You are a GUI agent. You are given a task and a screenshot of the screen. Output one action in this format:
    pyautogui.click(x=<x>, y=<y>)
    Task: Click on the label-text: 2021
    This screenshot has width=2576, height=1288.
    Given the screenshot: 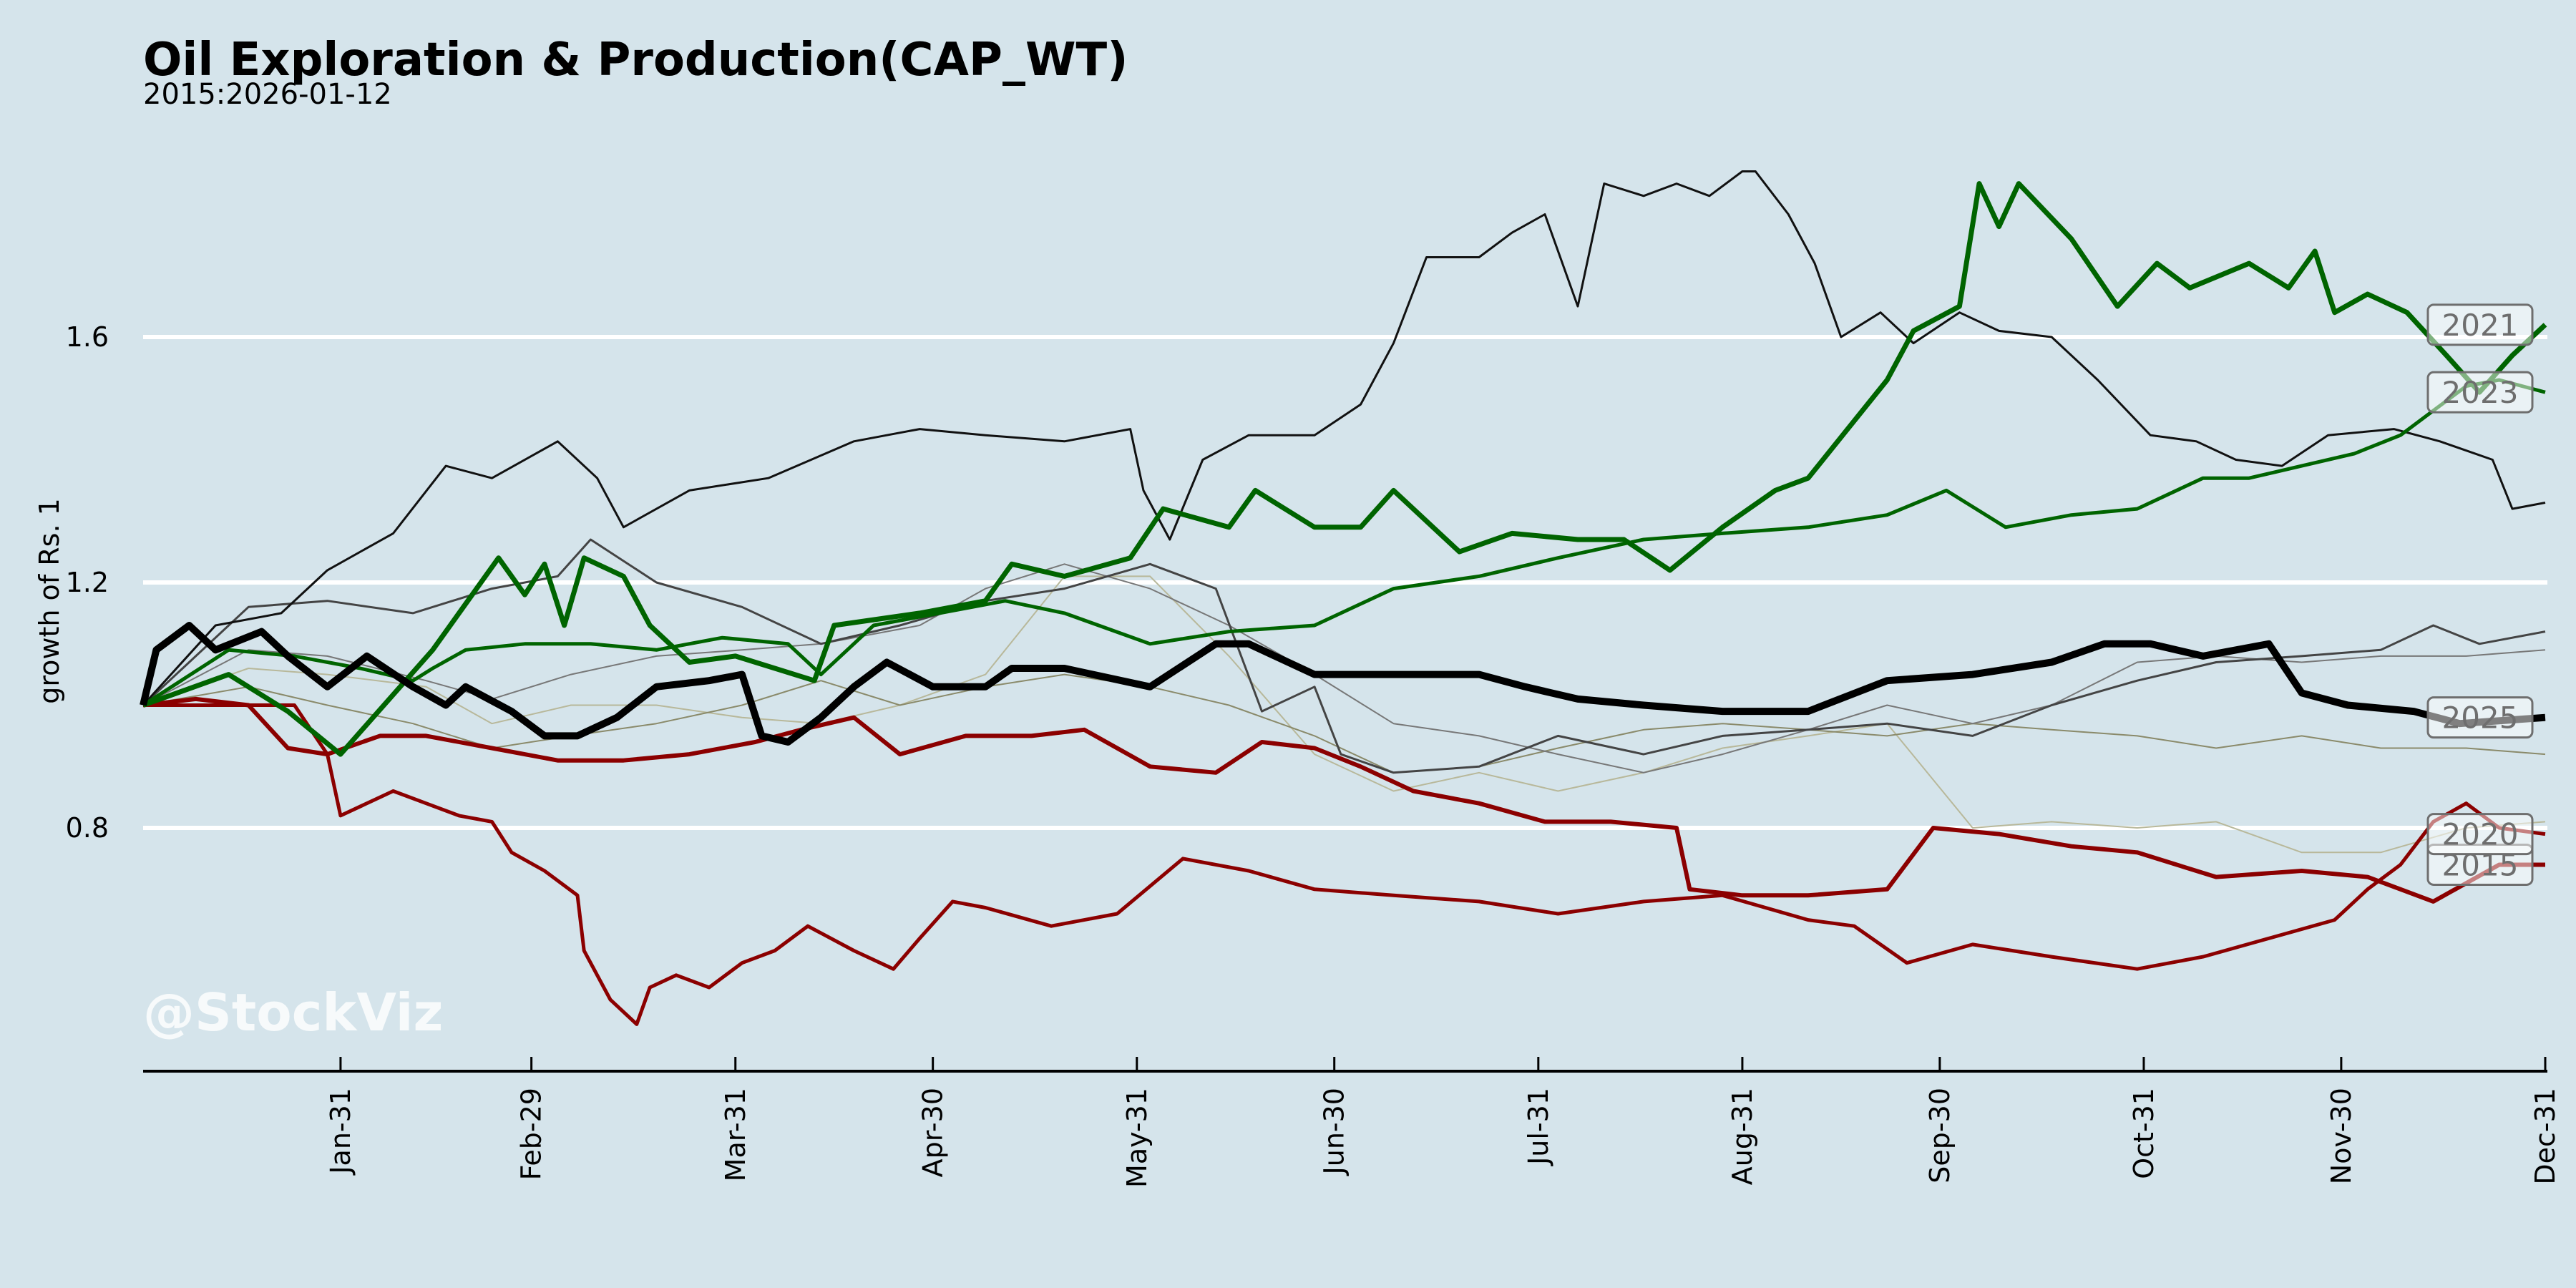 What is the action you would take?
    pyautogui.click(x=2480, y=325)
    